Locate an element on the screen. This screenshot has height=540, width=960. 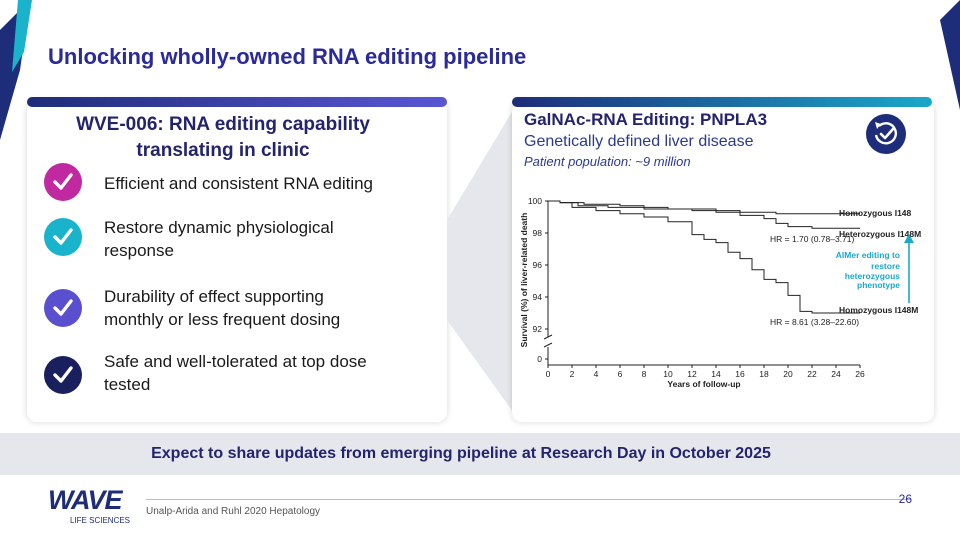
clock-check-icon is located at coordinates (886, 134).